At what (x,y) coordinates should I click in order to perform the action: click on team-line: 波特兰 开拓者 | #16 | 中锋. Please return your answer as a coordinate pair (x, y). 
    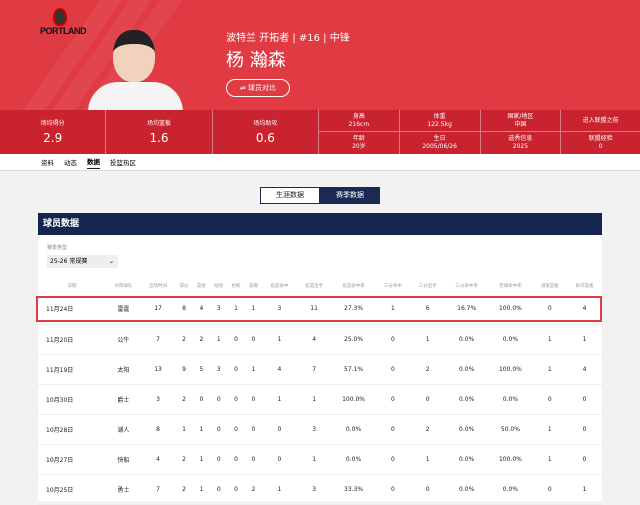
    Looking at the image, I should click on (288, 38).